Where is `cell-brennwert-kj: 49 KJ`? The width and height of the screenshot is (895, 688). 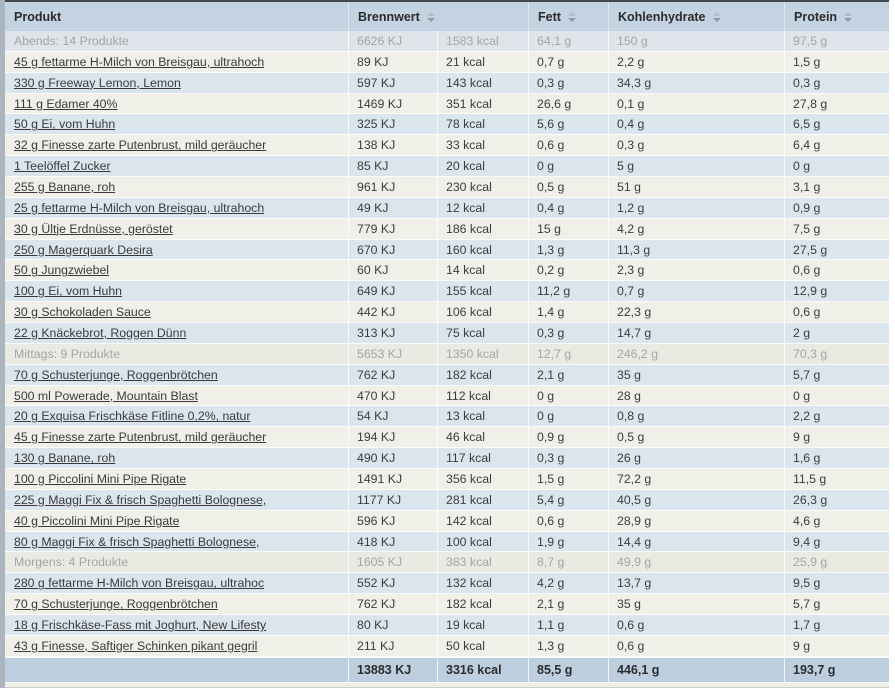
cell-brennwert-kj: 49 KJ is located at coordinates (392, 207).